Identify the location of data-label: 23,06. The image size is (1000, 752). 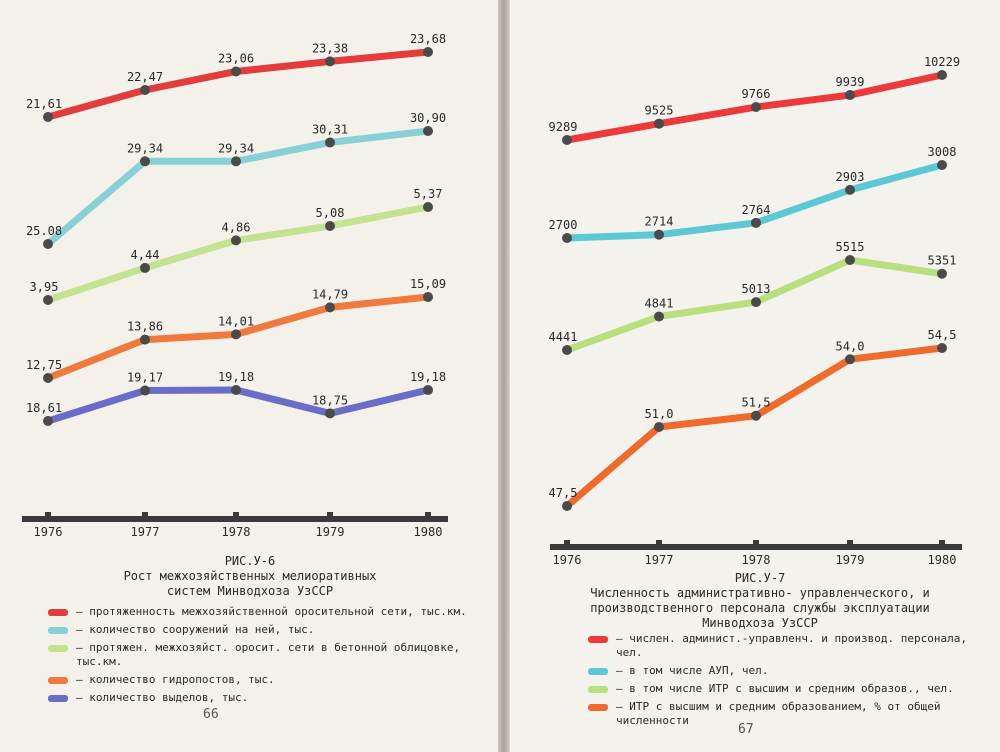
(236, 58).